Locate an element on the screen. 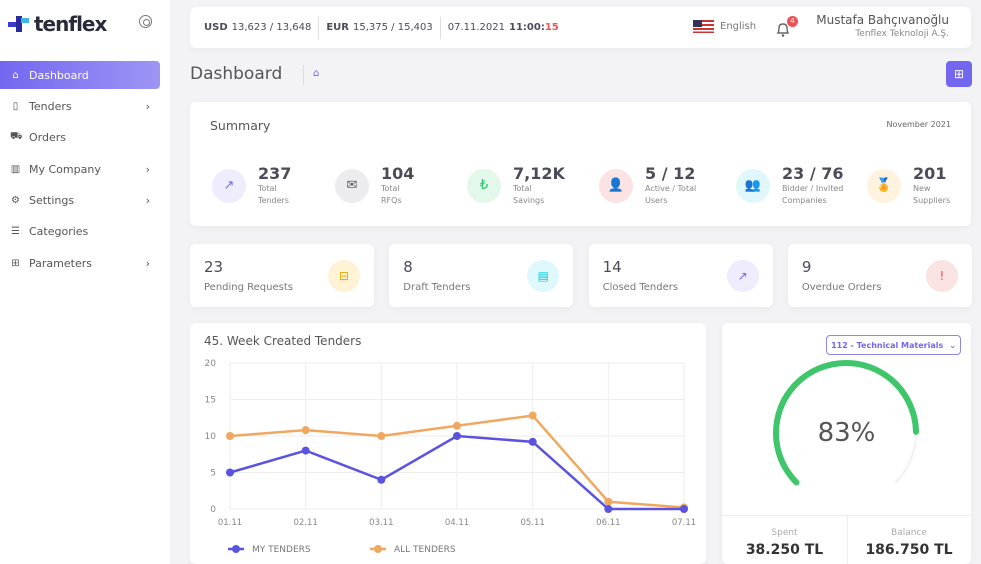  notification-badge: 4 is located at coordinates (792, 21).